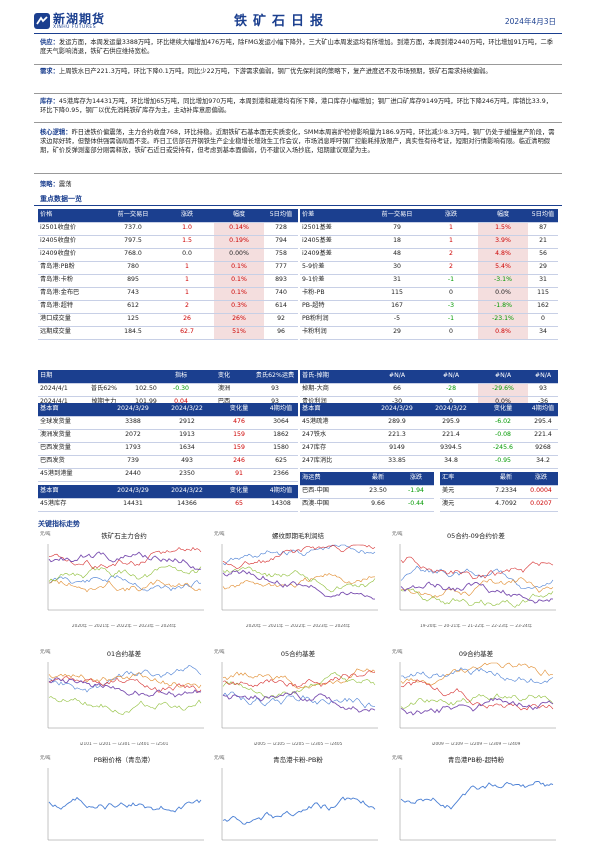 This screenshot has width=595, height=854. What do you see at coordinates (239, 410) in the screenshot?
I see `table-header-cell: 变化量` at bounding box center [239, 410].